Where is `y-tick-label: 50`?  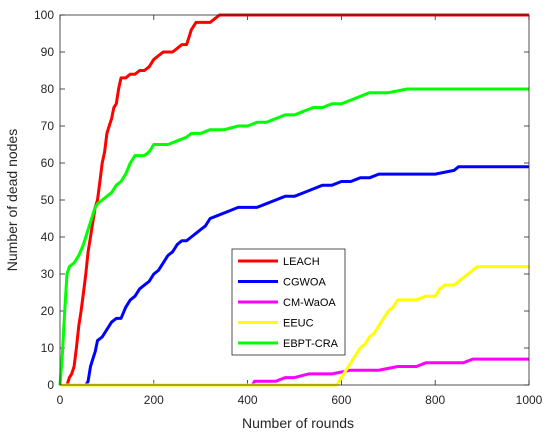
y-tick-label: 50 is located at coordinates (48, 200).